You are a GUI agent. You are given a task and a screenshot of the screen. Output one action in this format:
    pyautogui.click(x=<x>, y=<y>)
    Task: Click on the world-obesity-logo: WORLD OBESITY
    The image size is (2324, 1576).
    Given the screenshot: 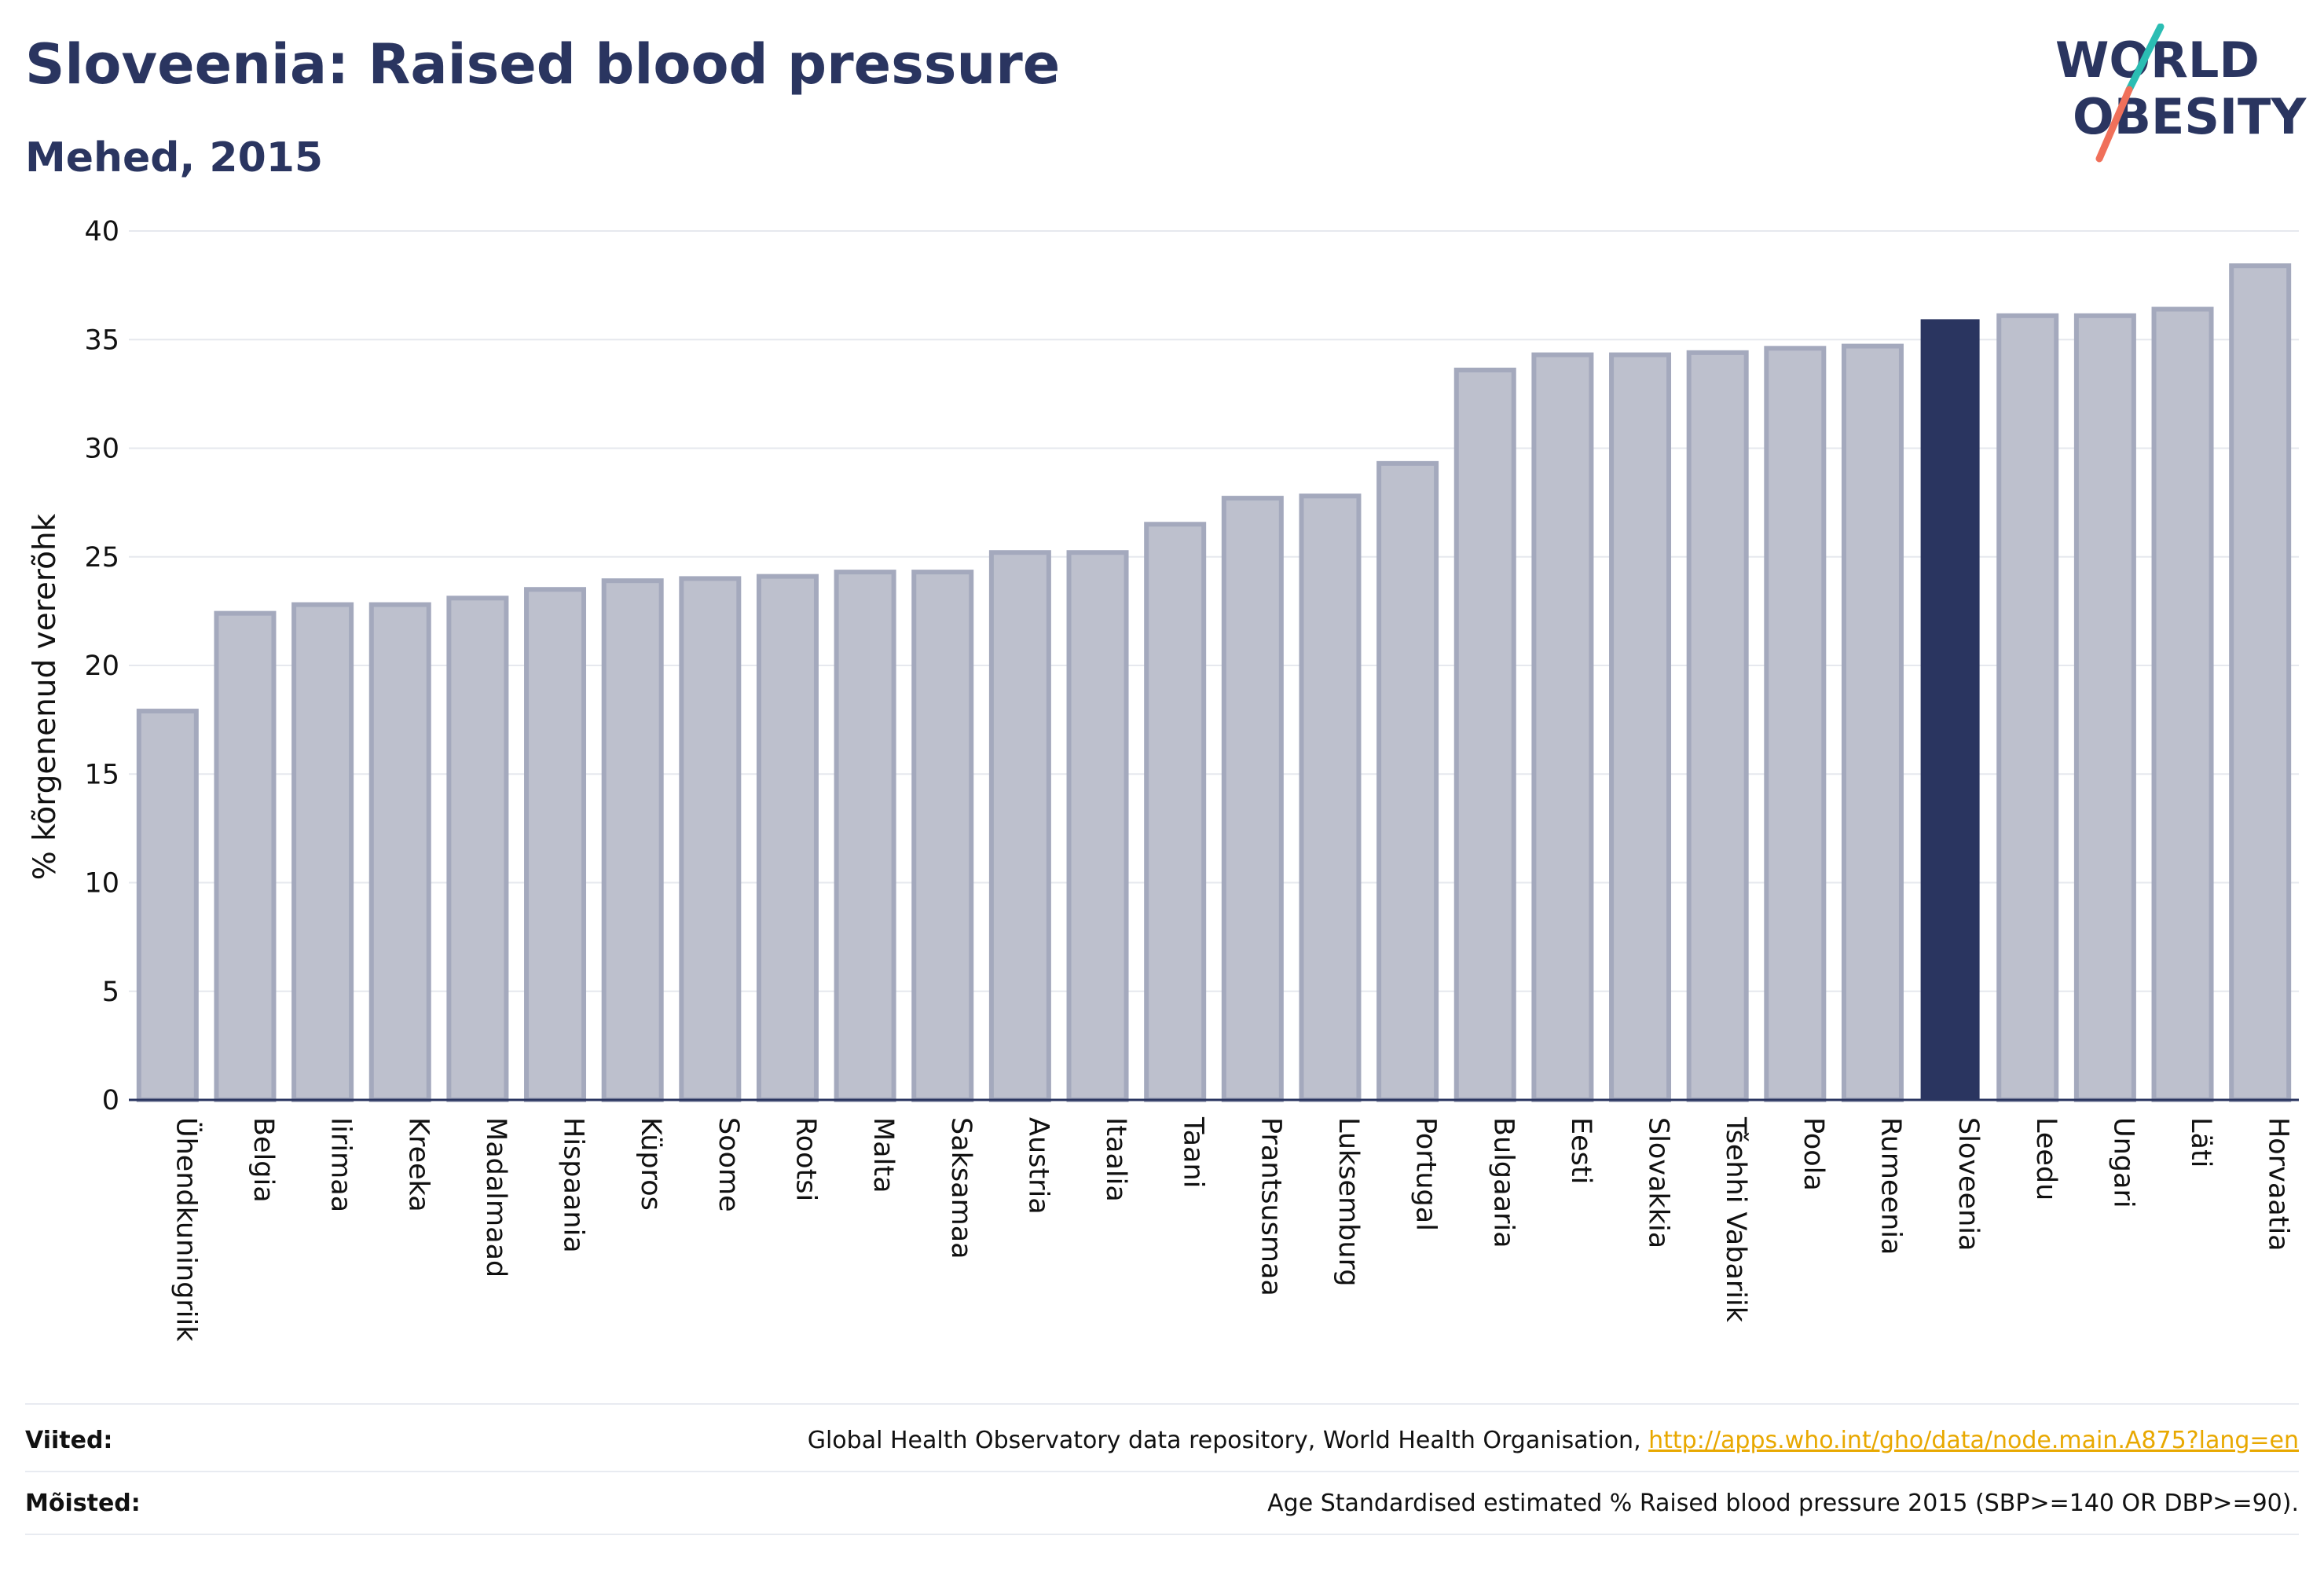 What is the action you would take?
    pyautogui.click(x=2181, y=93)
    